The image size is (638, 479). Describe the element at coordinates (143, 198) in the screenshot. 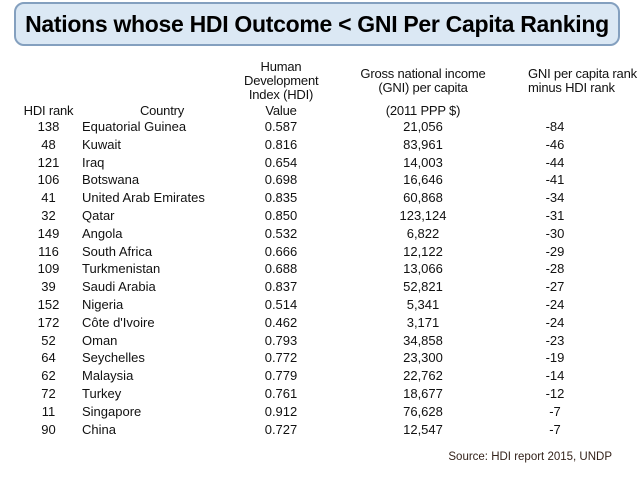

I see `cell-country: United Arab Emirates` at that location.